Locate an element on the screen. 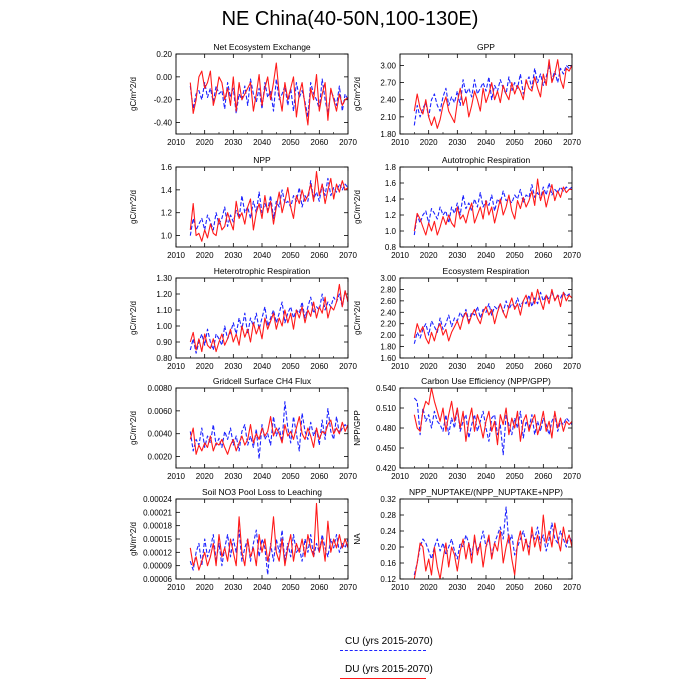  y-tick-label: 0.24 is located at coordinates (388, 531).